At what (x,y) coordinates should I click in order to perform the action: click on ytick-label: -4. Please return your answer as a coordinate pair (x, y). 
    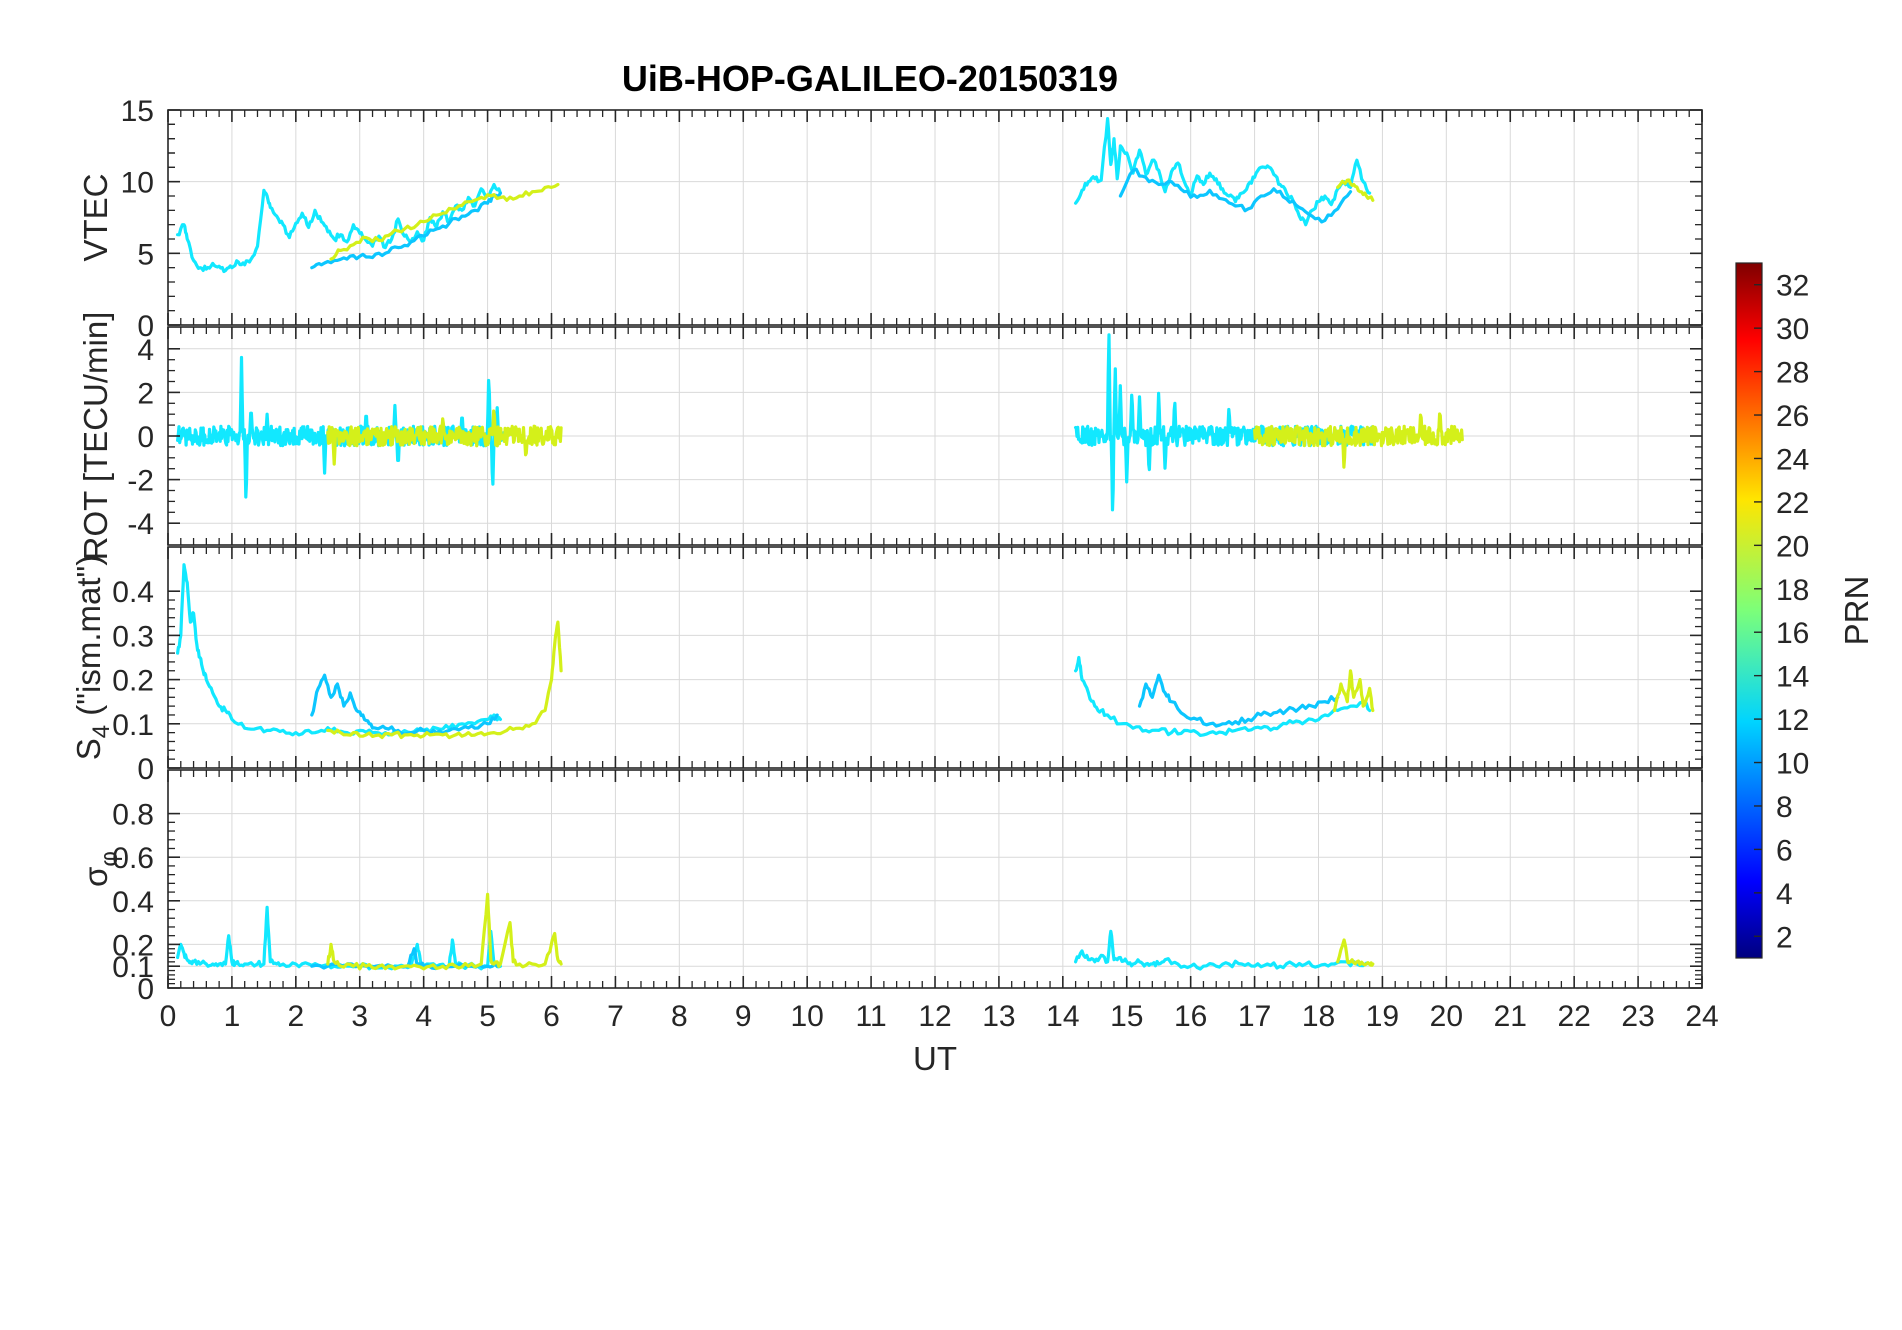
    Looking at the image, I should click on (140, 524).